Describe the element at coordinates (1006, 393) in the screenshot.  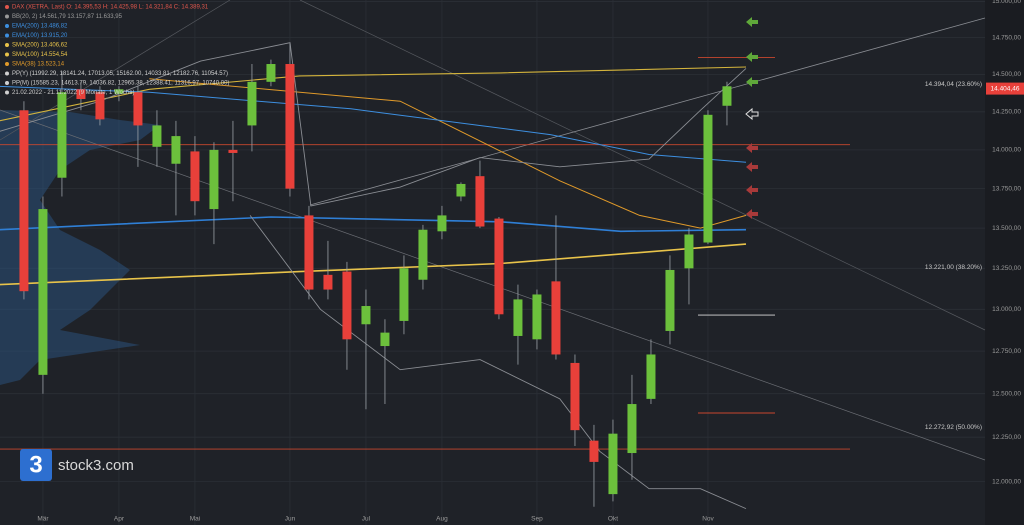
I see `y-tick-label: 12.500,00` at that location.